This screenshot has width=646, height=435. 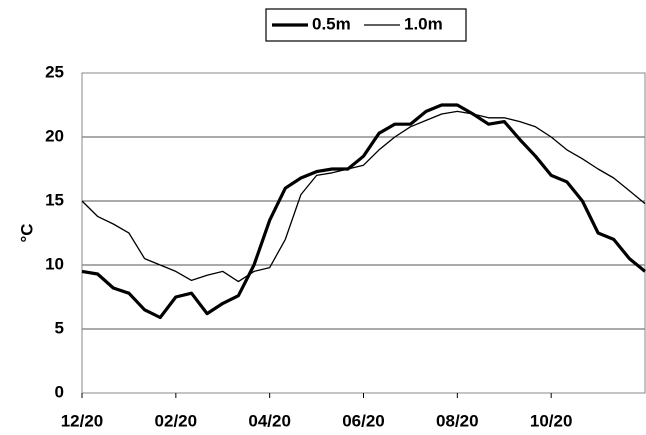 What do you see at coordinates (331, 23) in the screenshot?
I see `legend-label: 0.5m` at bounding box center [331, 23].